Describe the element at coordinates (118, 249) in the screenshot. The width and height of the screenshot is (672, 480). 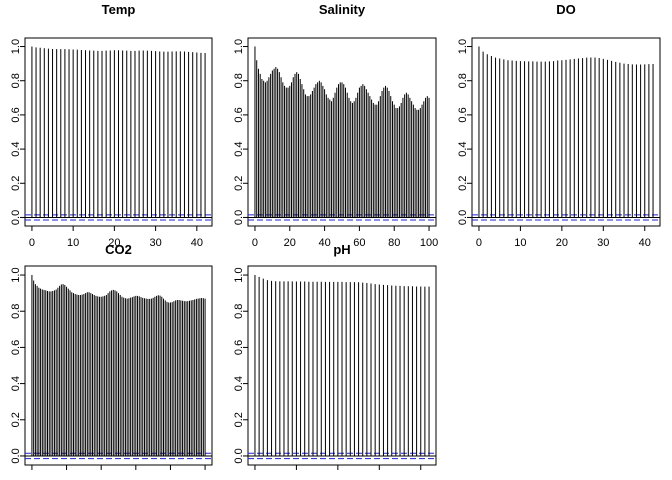
I see `chart-title: CO2` at that location.